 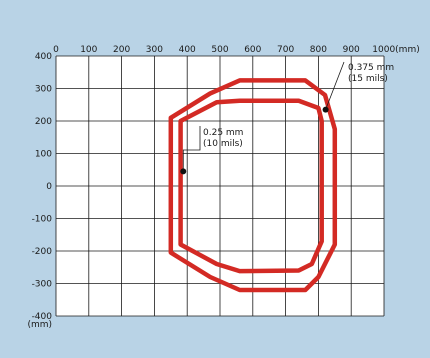 I want to click on x-tick-label: 600, so click(x=252, y=50).